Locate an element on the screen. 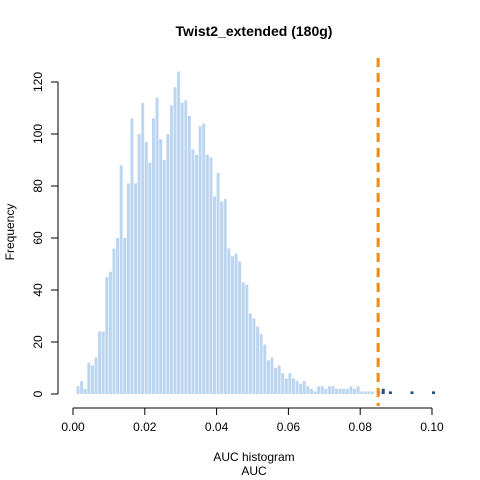 The width and height of the screenshot is (480, 480). highlight-bars is located at coordinates (408, 391).